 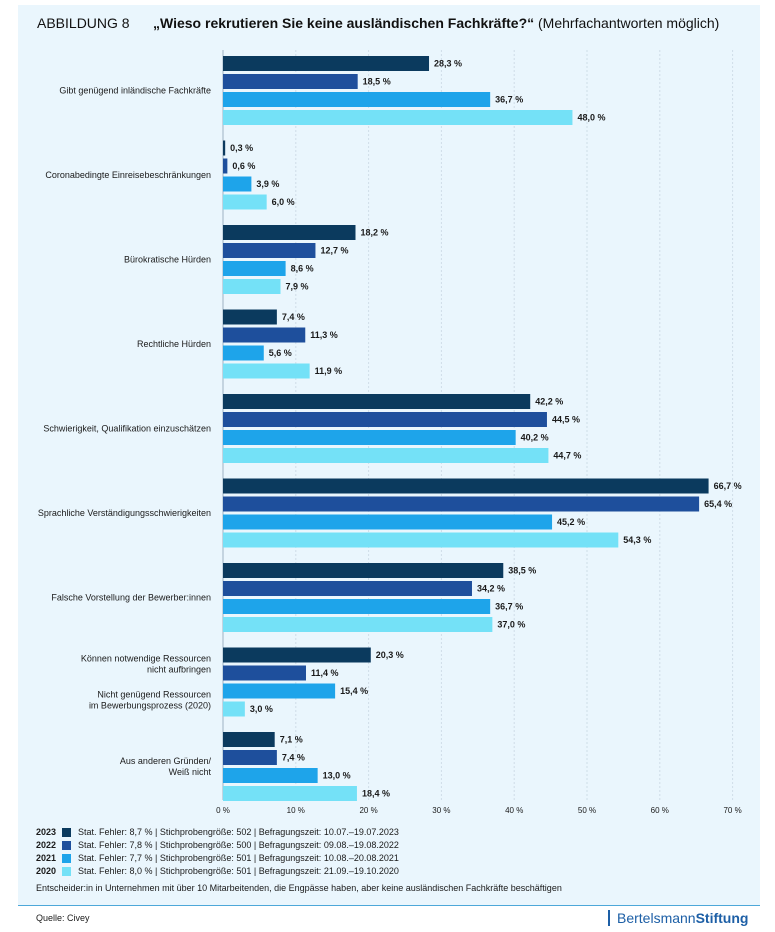 I want to click on data-label: 7,4 %, so click(x=293, y=317).